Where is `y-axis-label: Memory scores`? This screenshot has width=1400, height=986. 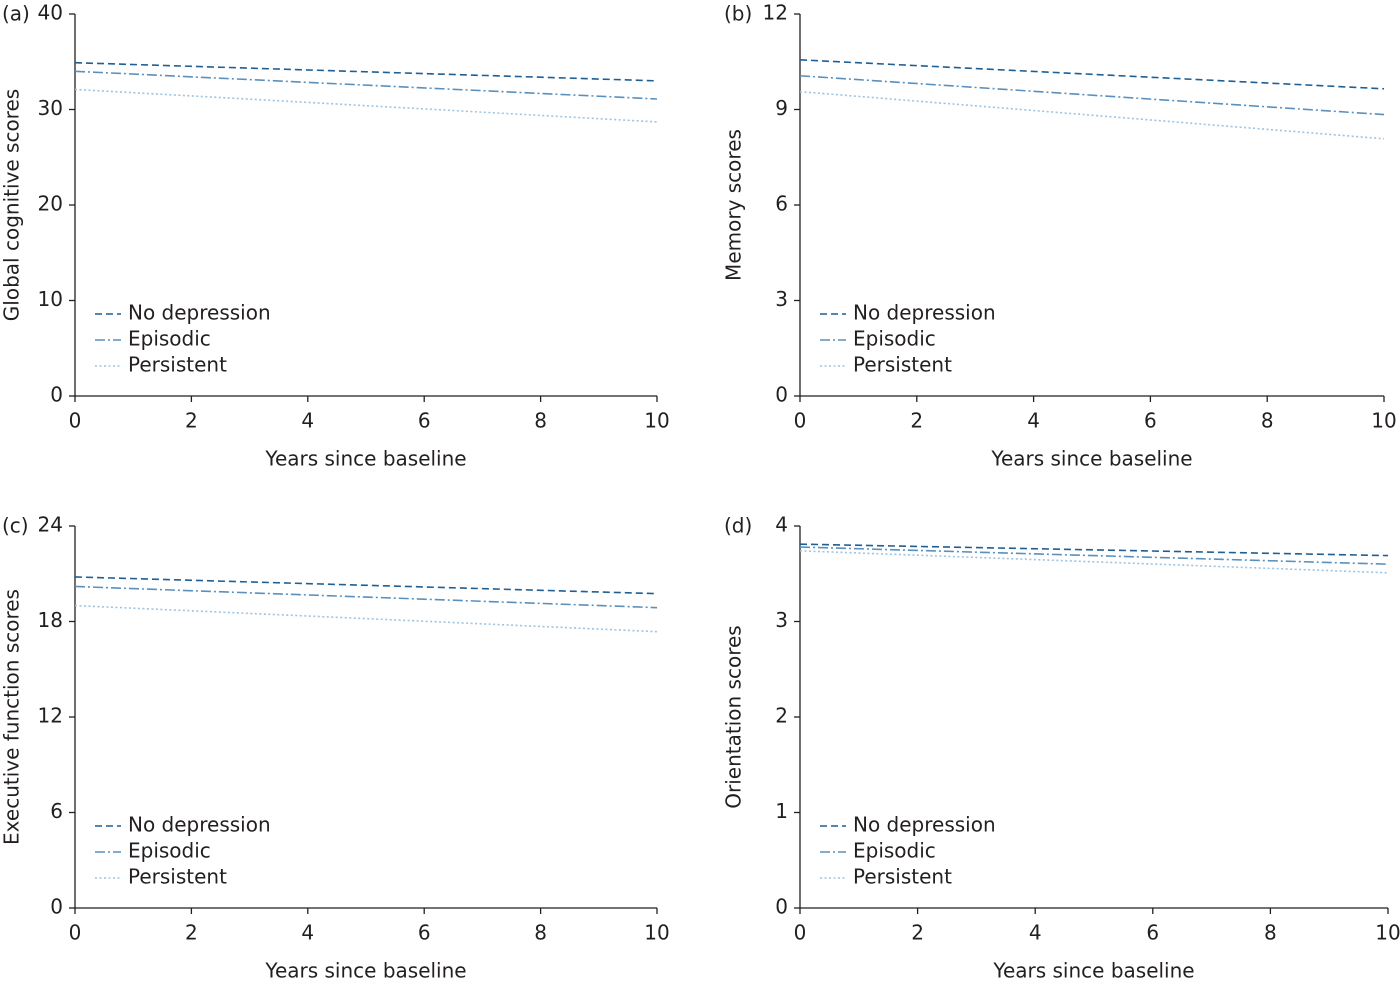 y-axis-label: Memory scores is located at coordinates (734, 205).